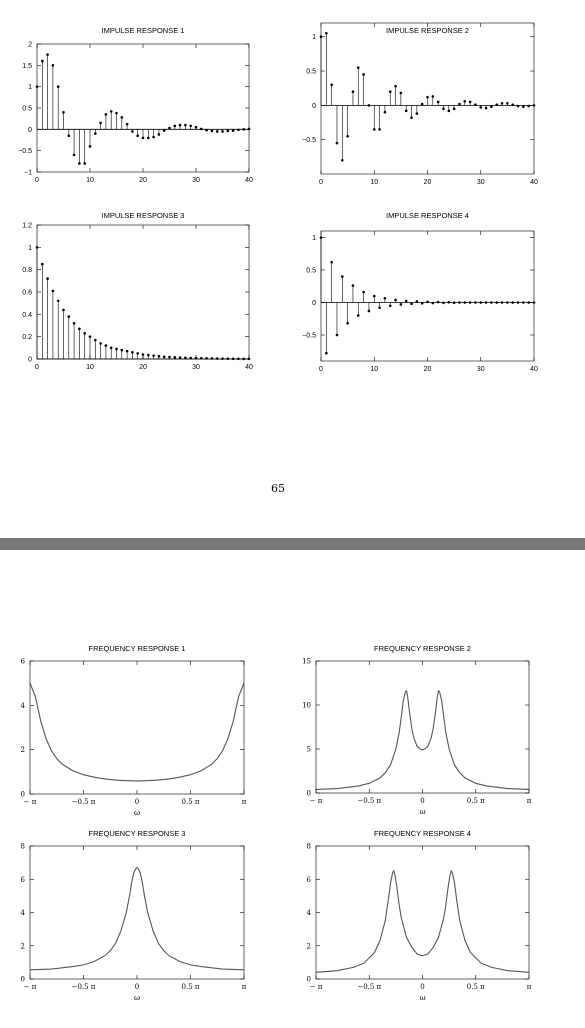  Describe the element at coordinates (27, 226) in the screenshot. I see `y-tick-label: 1.2` at that location.